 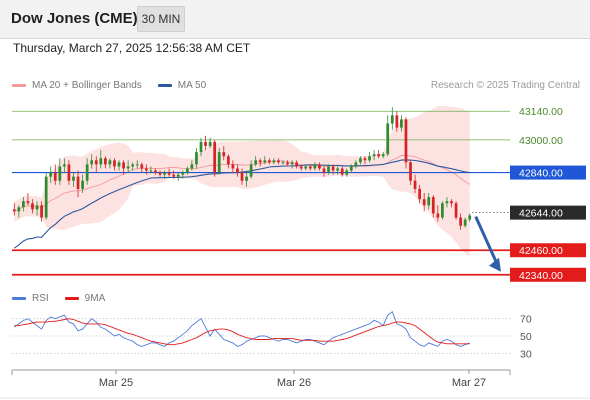 What do you see at coordinates (30, 298) in the screenshot?
I see `legend-item-rsi: RSI` at bounding box center [30, 298].